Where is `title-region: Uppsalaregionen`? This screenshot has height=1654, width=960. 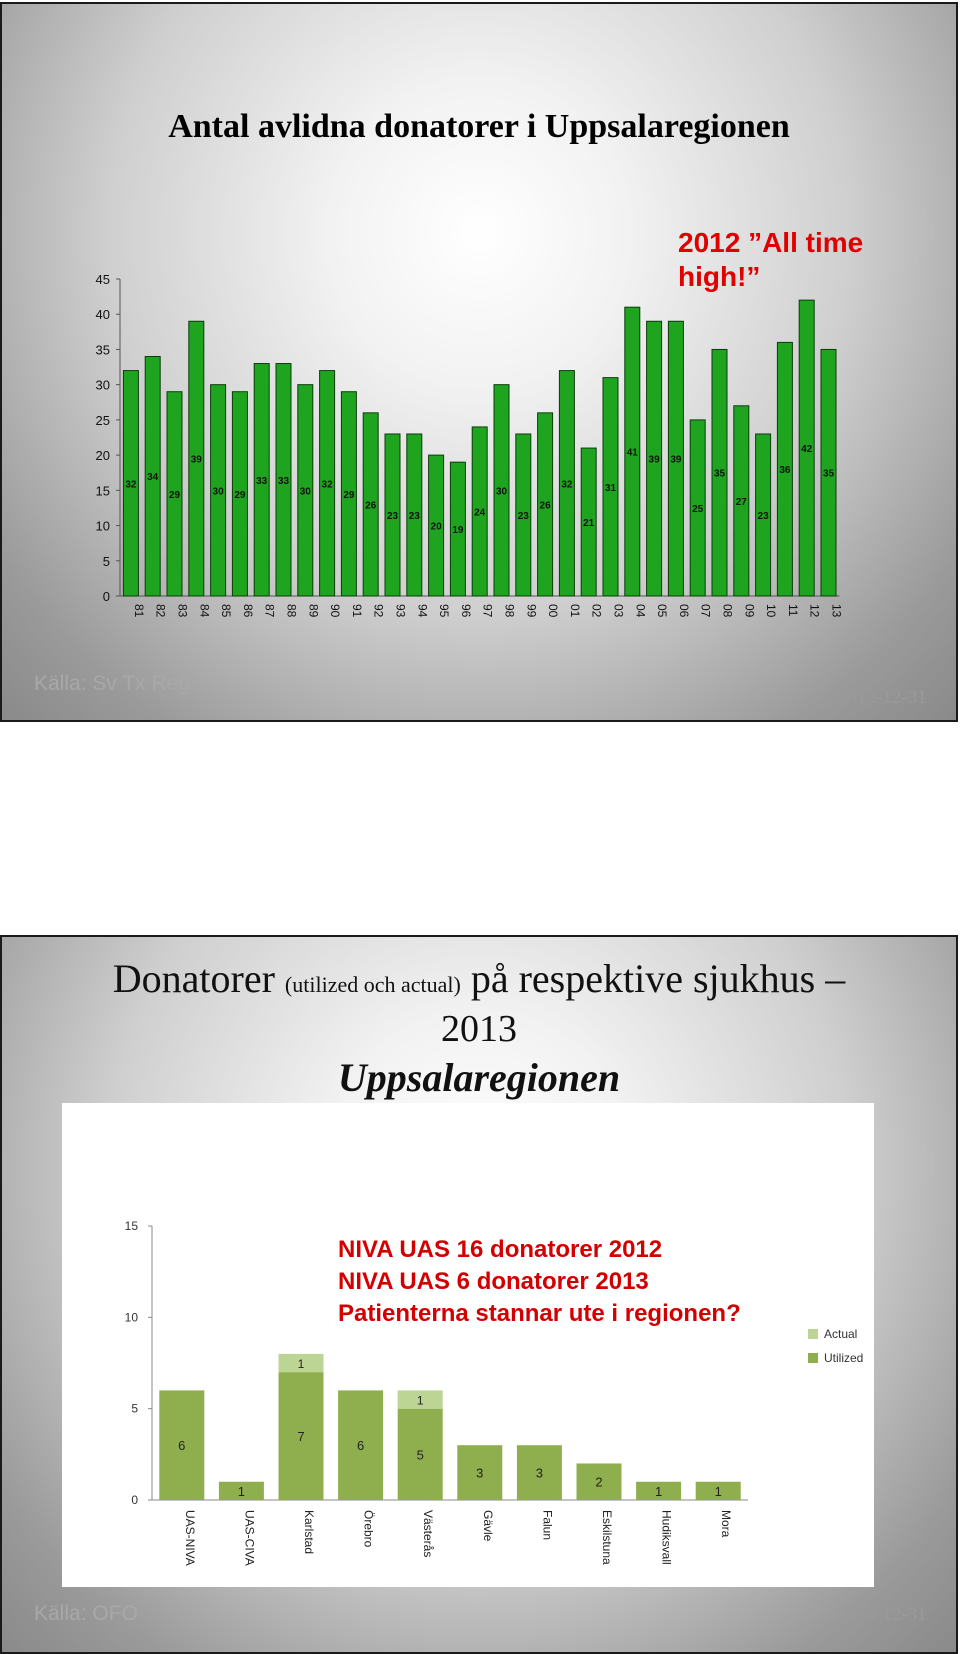 title-region: Uppsalaregionen is located at coordinates (479, 1077).